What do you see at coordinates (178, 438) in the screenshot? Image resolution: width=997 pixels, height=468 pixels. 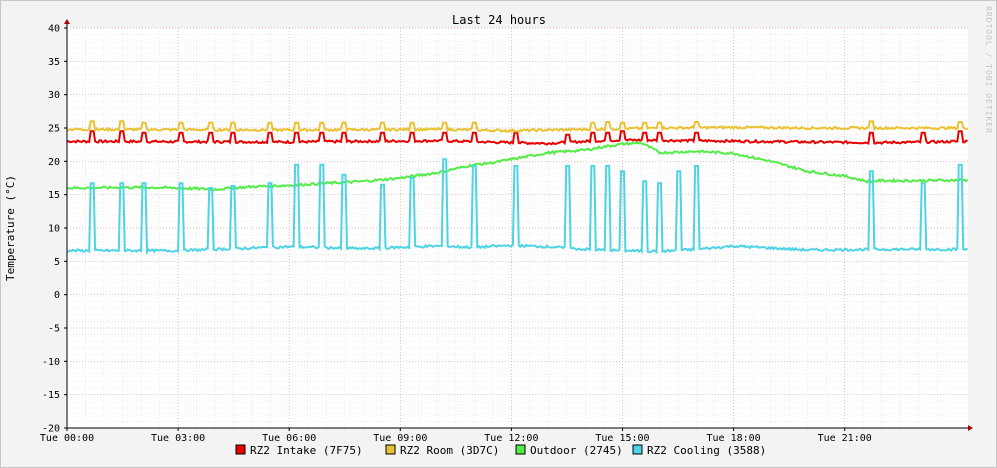 I see `x-tick-label: Tue 03:00` at bounding box center [178, 438].